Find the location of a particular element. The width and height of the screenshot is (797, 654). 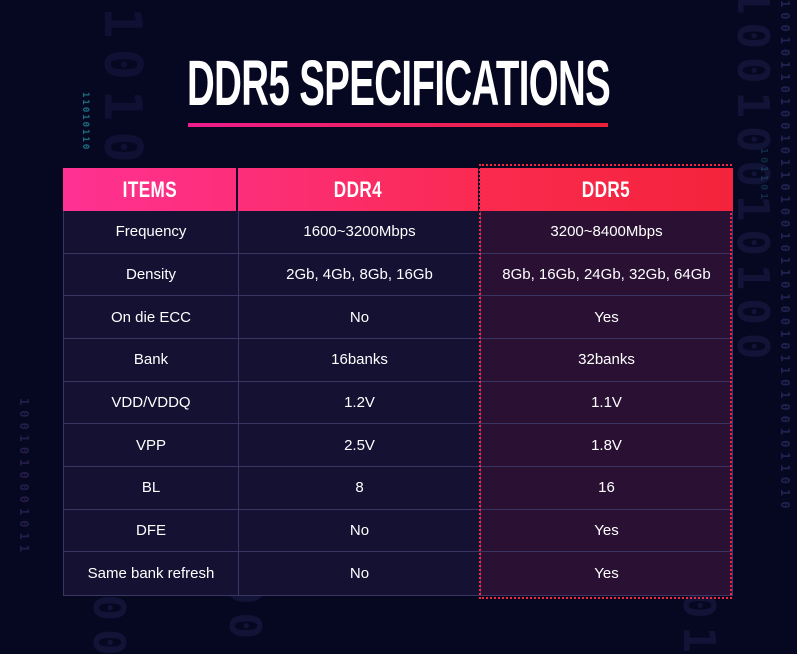

table-header-row: ITEMS DDR4 DDR5 is located at coordinates (398, 189).